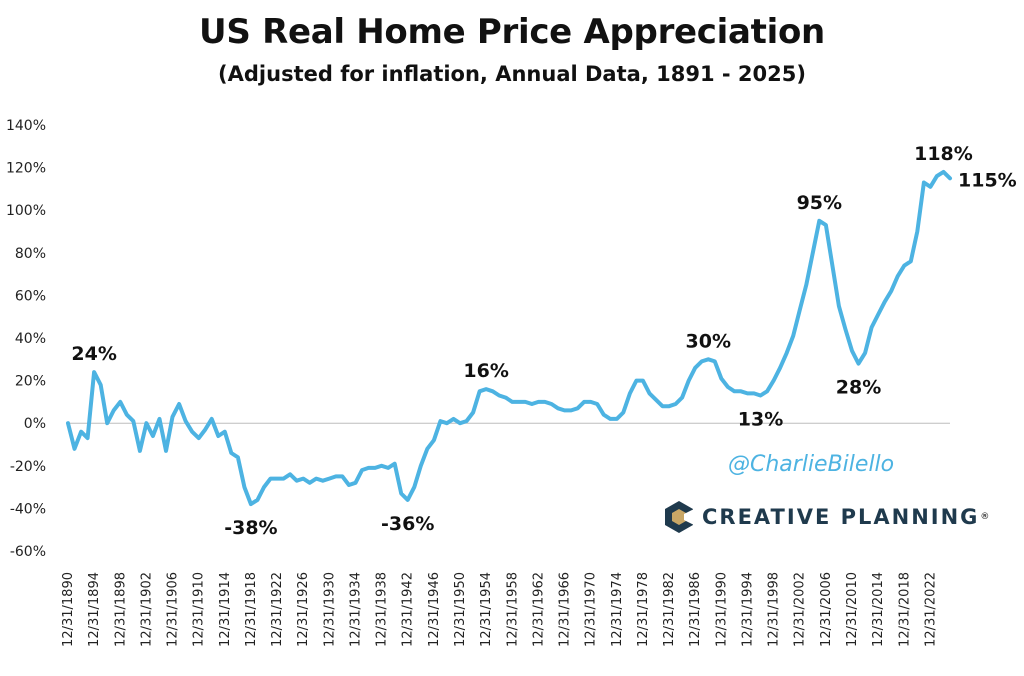  What do you see at coordinates (28, 509) in the screenshot?
I see `y-tick-label: -40%` at bounding box center [28, 509].